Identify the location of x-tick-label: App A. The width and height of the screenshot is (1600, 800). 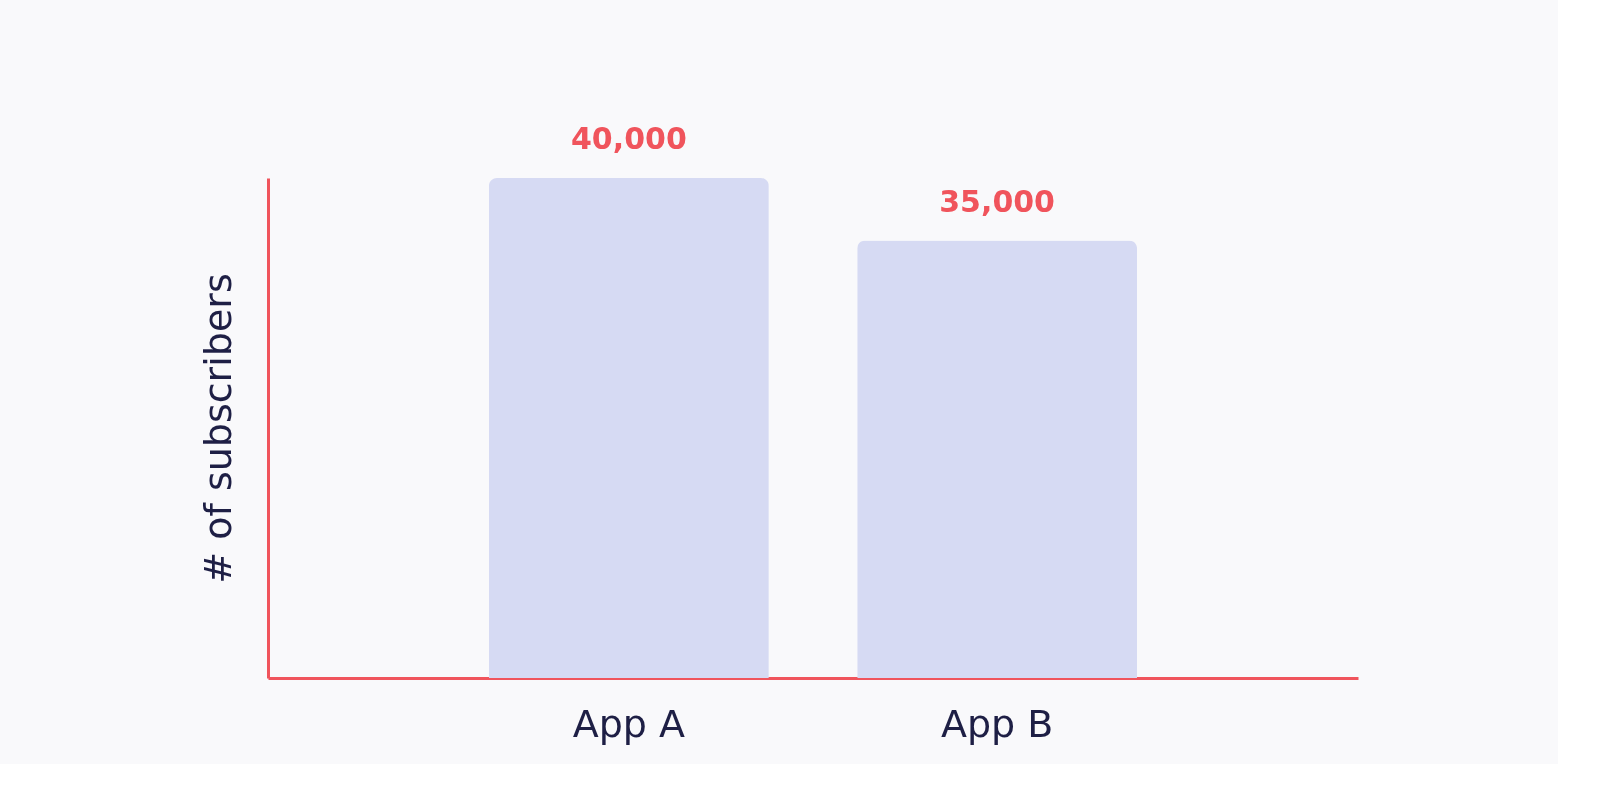
(629, 723).